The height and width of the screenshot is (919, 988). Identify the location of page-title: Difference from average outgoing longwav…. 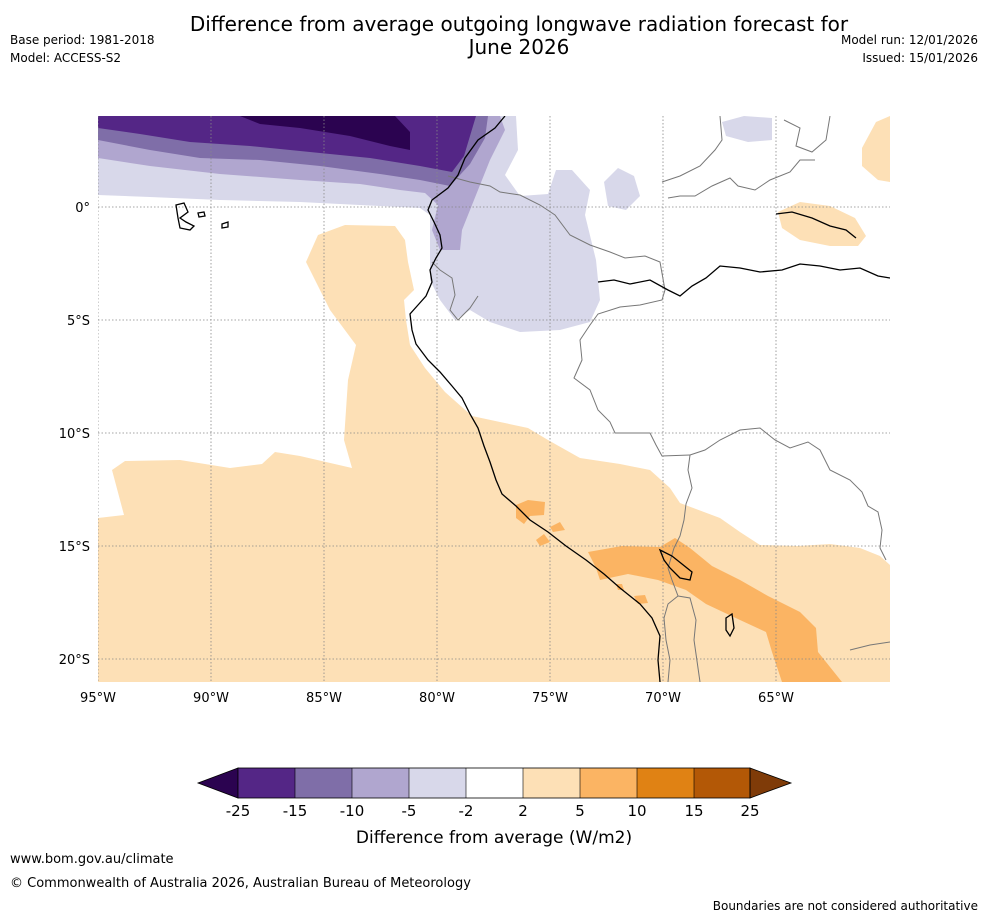
(519, 36).